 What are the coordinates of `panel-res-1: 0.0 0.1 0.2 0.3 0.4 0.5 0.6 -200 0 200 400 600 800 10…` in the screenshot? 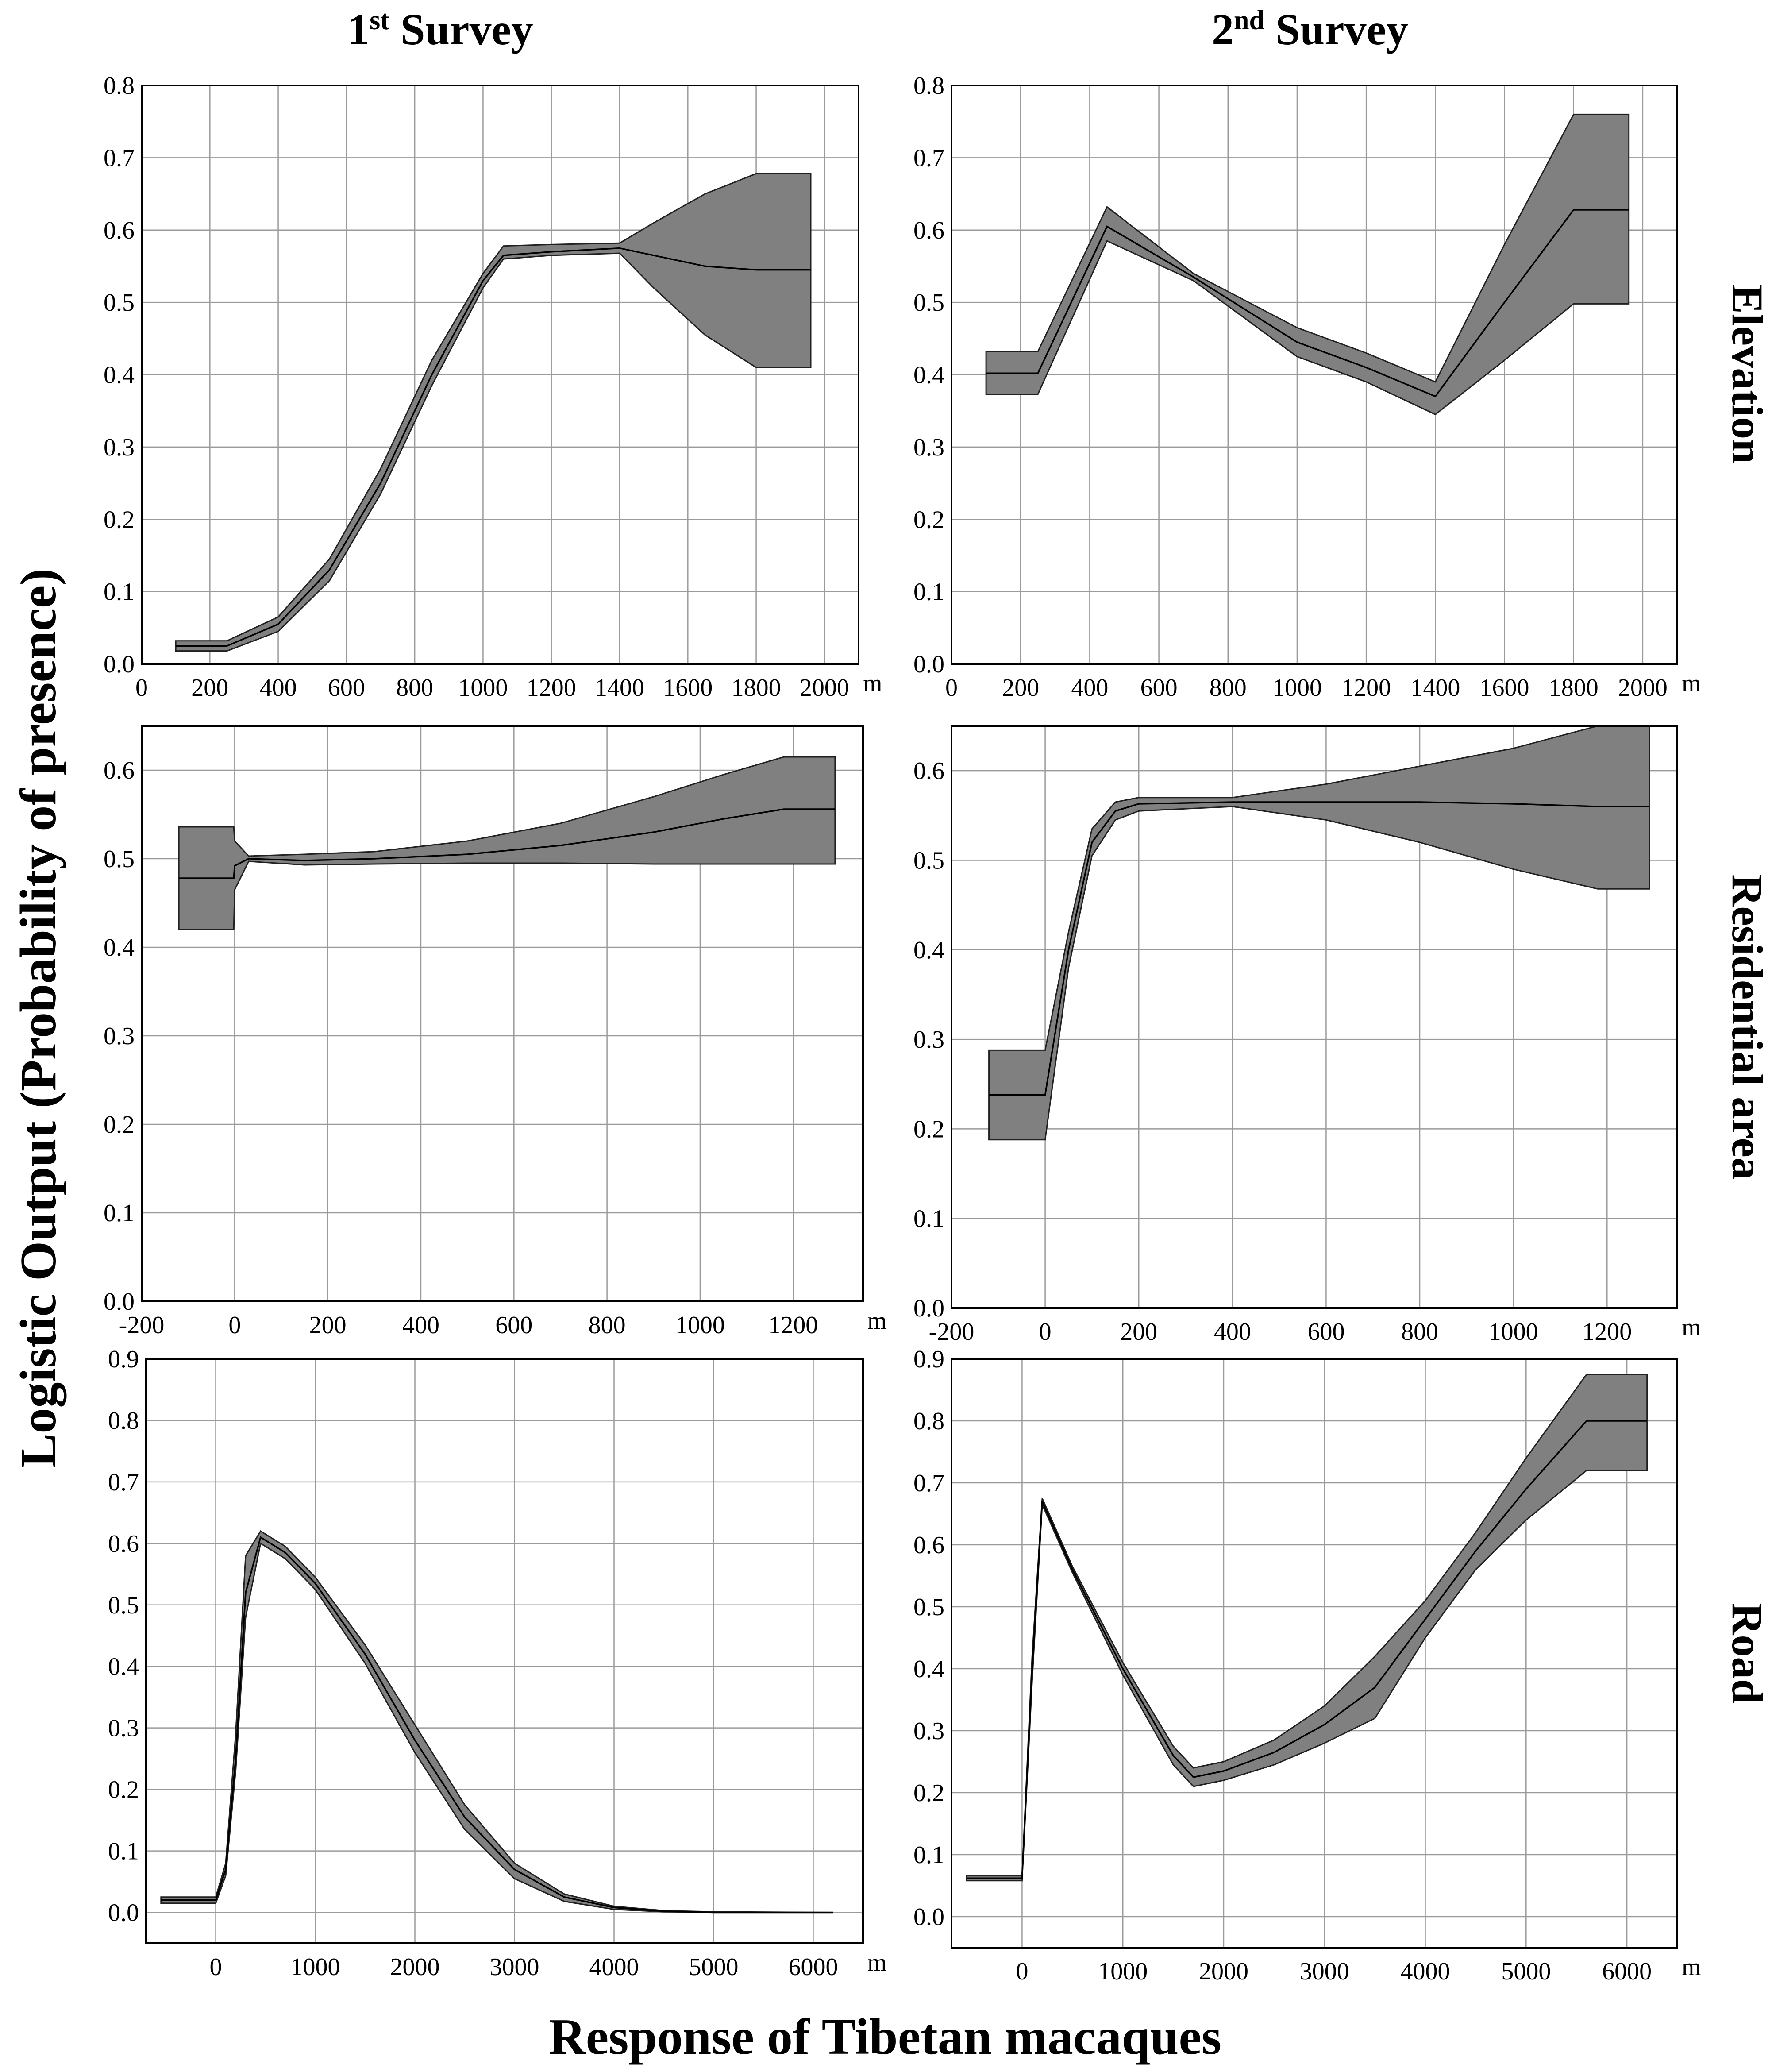 It's located at (495, 1032).